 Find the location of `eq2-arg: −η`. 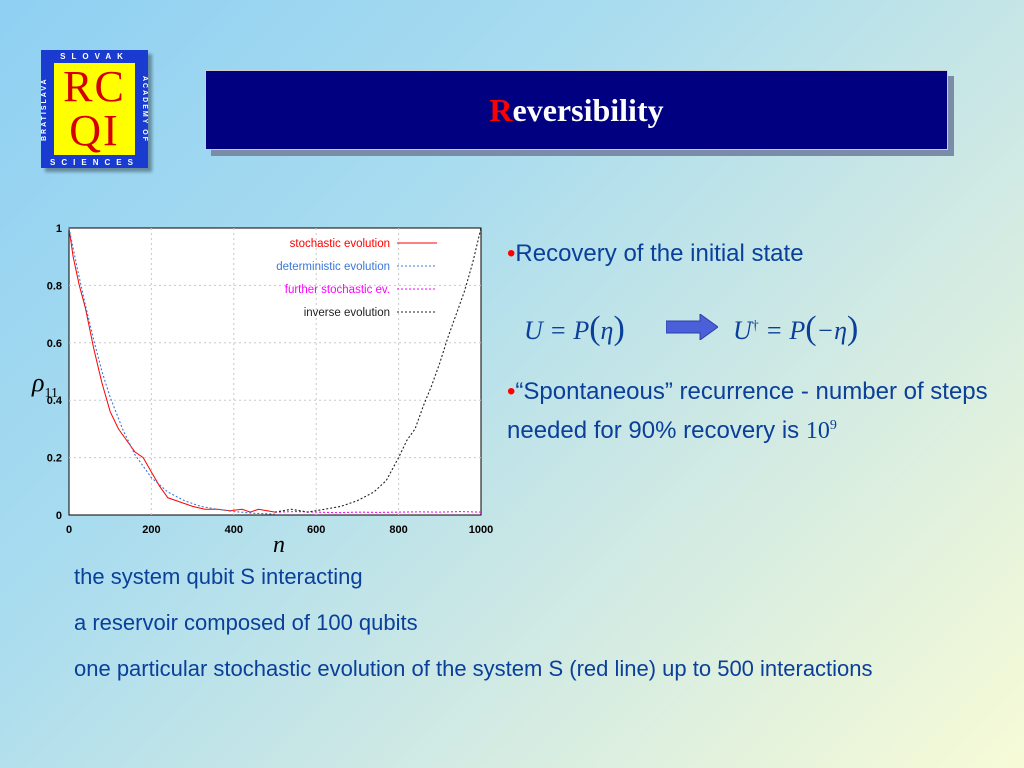

eq2-arg: −η is located at coordinates (831, 330).